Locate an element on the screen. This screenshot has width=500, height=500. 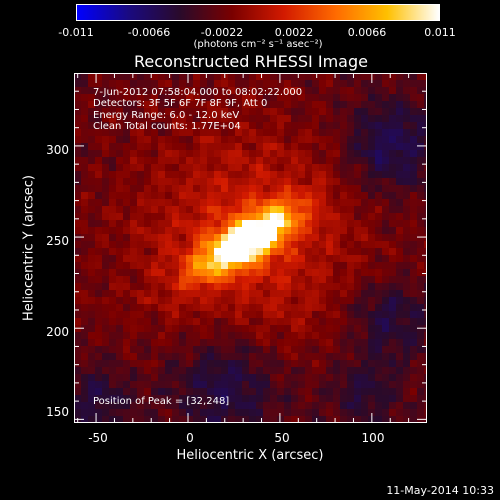
y-axis-title: Heliocentric Y (arcsec) is located at coordinates (29, 248).